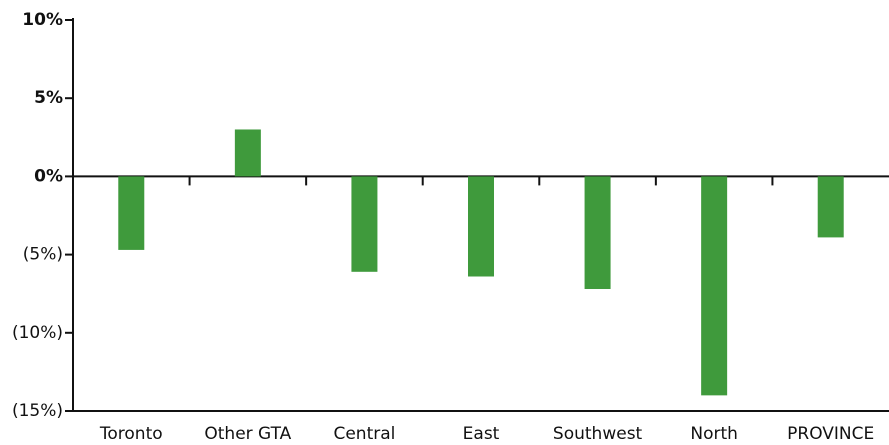  I want to click on x-tick-label: North, so click(714, 434).